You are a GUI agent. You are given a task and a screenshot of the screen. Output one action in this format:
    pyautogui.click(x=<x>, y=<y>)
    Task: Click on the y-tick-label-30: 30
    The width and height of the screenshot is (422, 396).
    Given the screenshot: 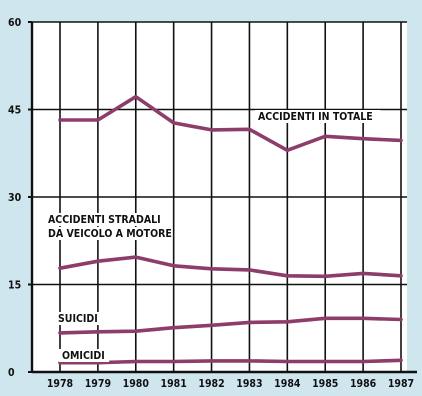 What is the action you would take?
    pyautogui.click(x=15, y=198)
    